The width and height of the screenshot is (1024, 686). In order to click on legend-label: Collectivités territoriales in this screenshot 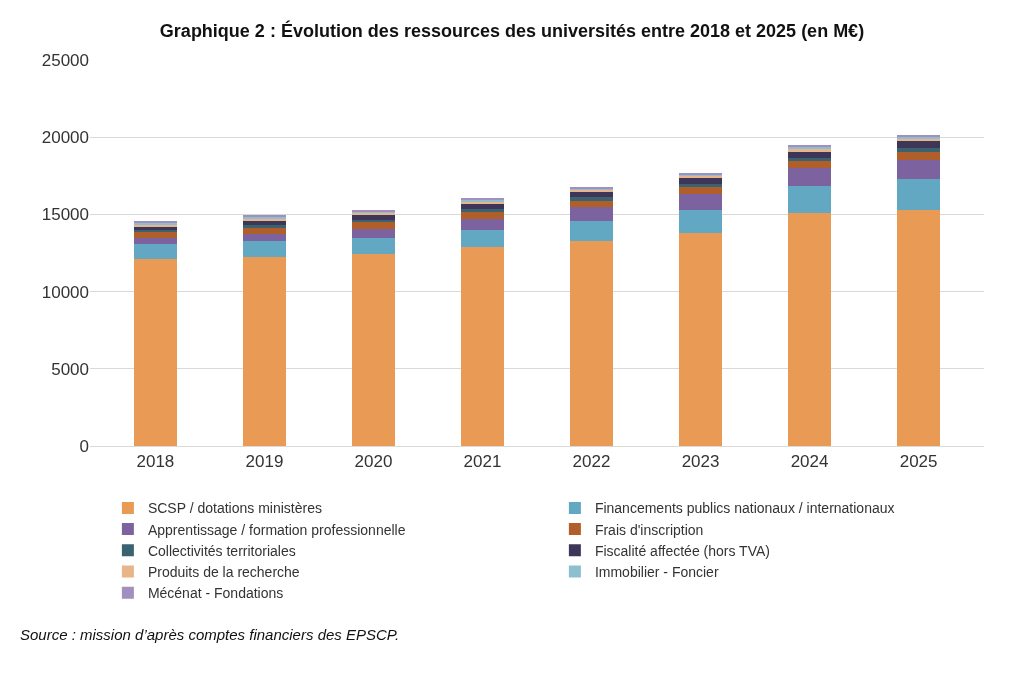, I will do `click(221, 550)`.